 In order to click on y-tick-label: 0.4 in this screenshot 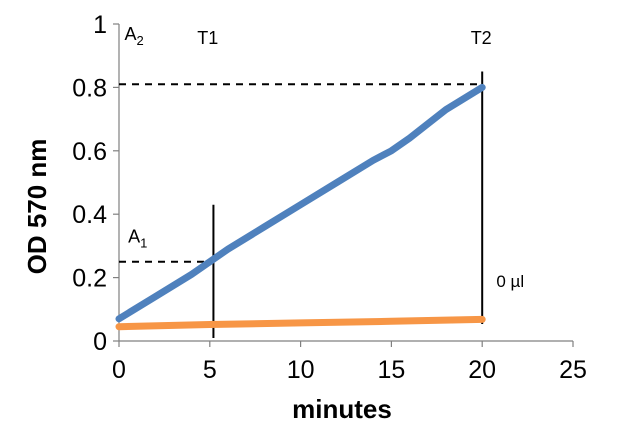, I will do `click(89, 215)`.